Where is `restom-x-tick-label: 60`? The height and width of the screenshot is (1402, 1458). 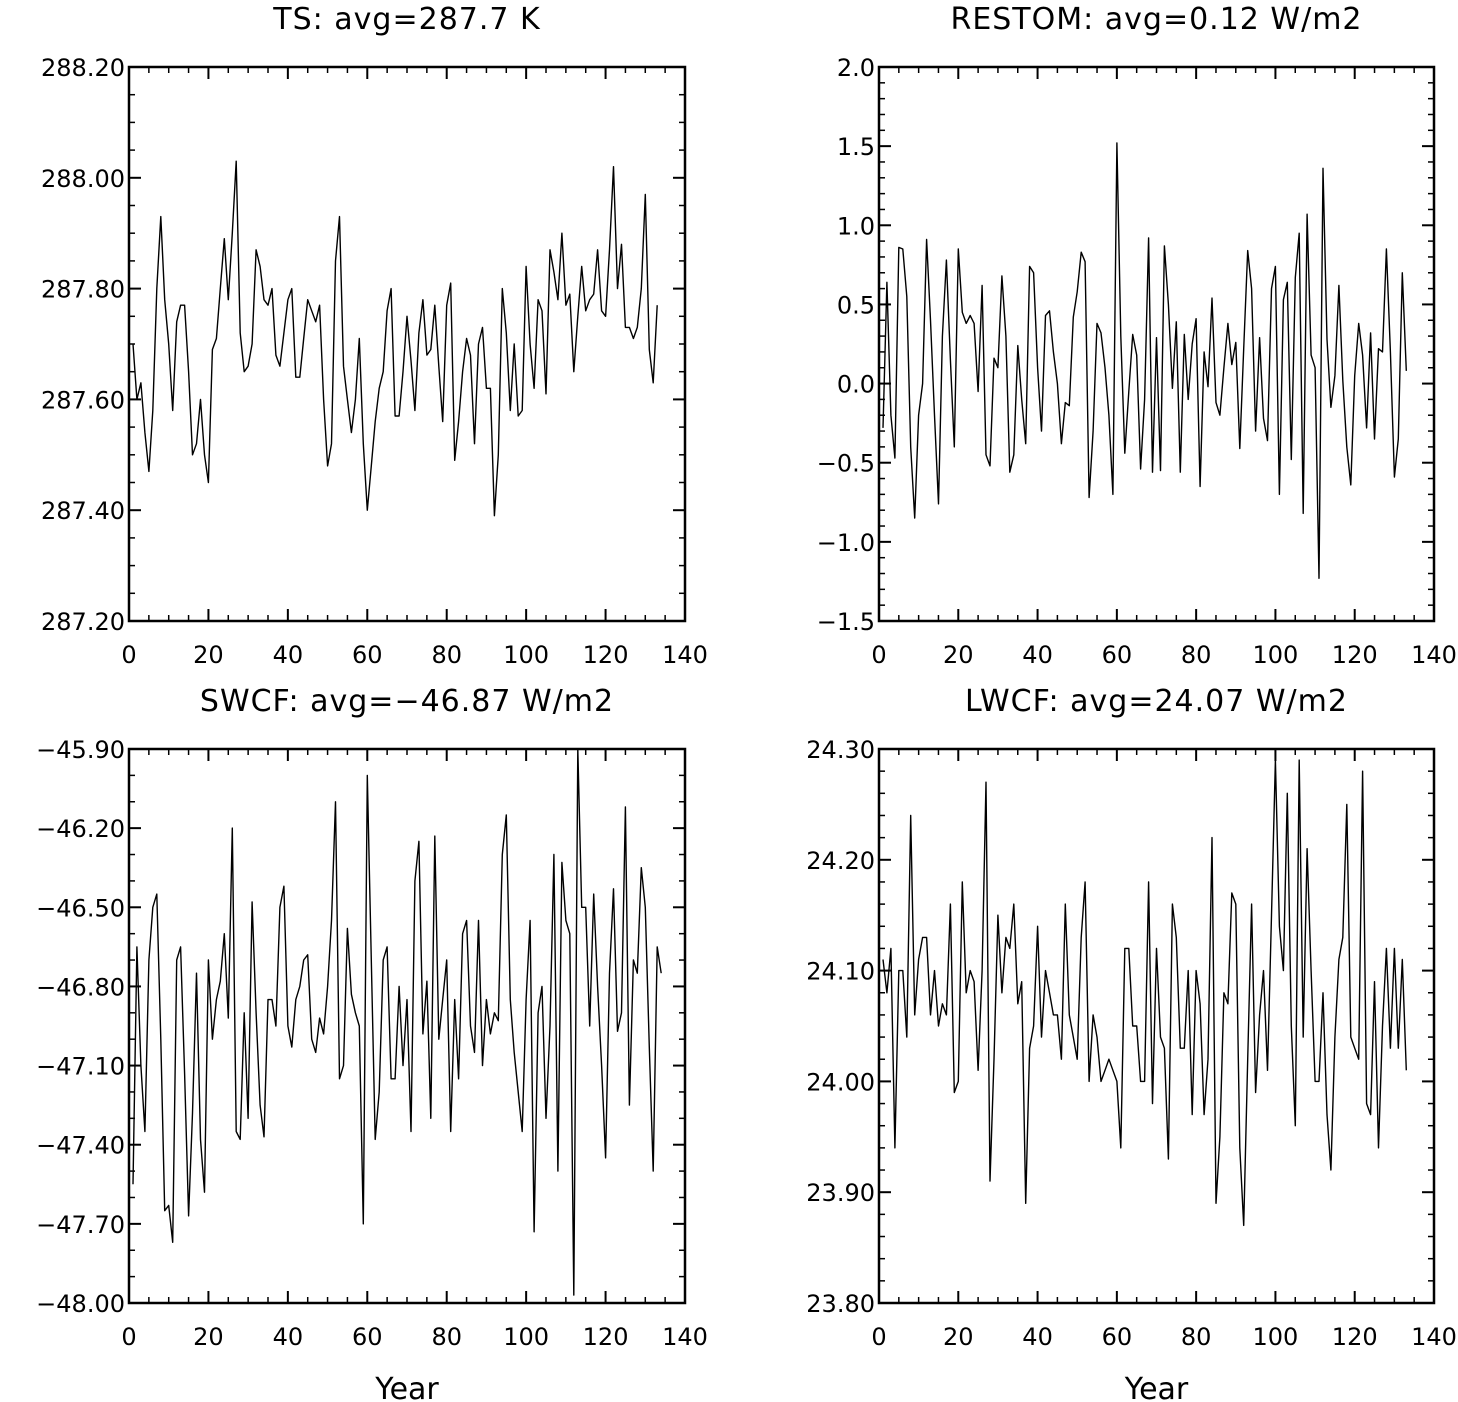
restom-x-tick-label: 60 is located at coordinates (1117, 655).